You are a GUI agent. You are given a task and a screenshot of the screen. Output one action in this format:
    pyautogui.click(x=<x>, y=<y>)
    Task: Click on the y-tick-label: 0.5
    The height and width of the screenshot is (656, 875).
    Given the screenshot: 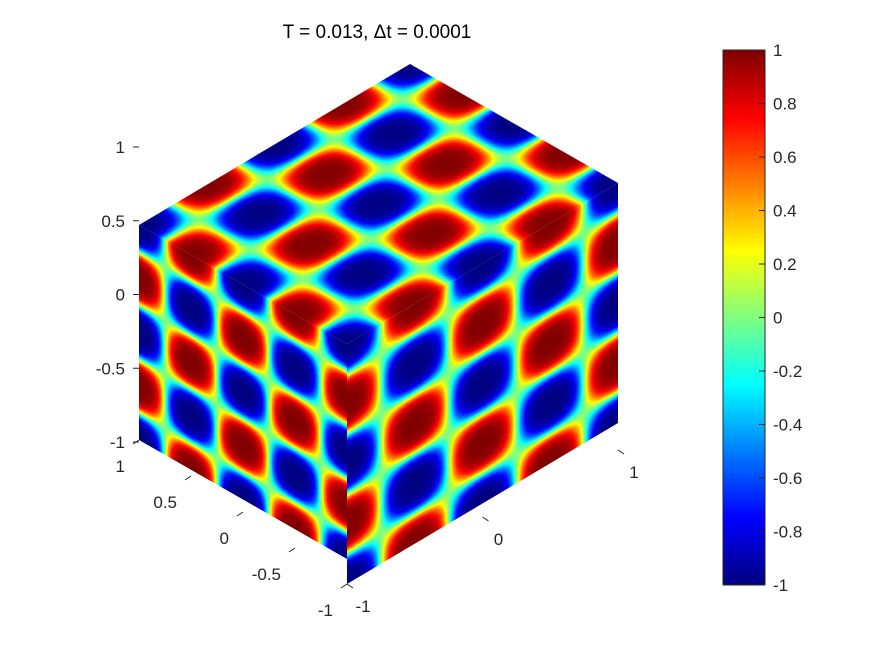 What is the action you would take?
    pyautogui.click(x=165, y=502)
    